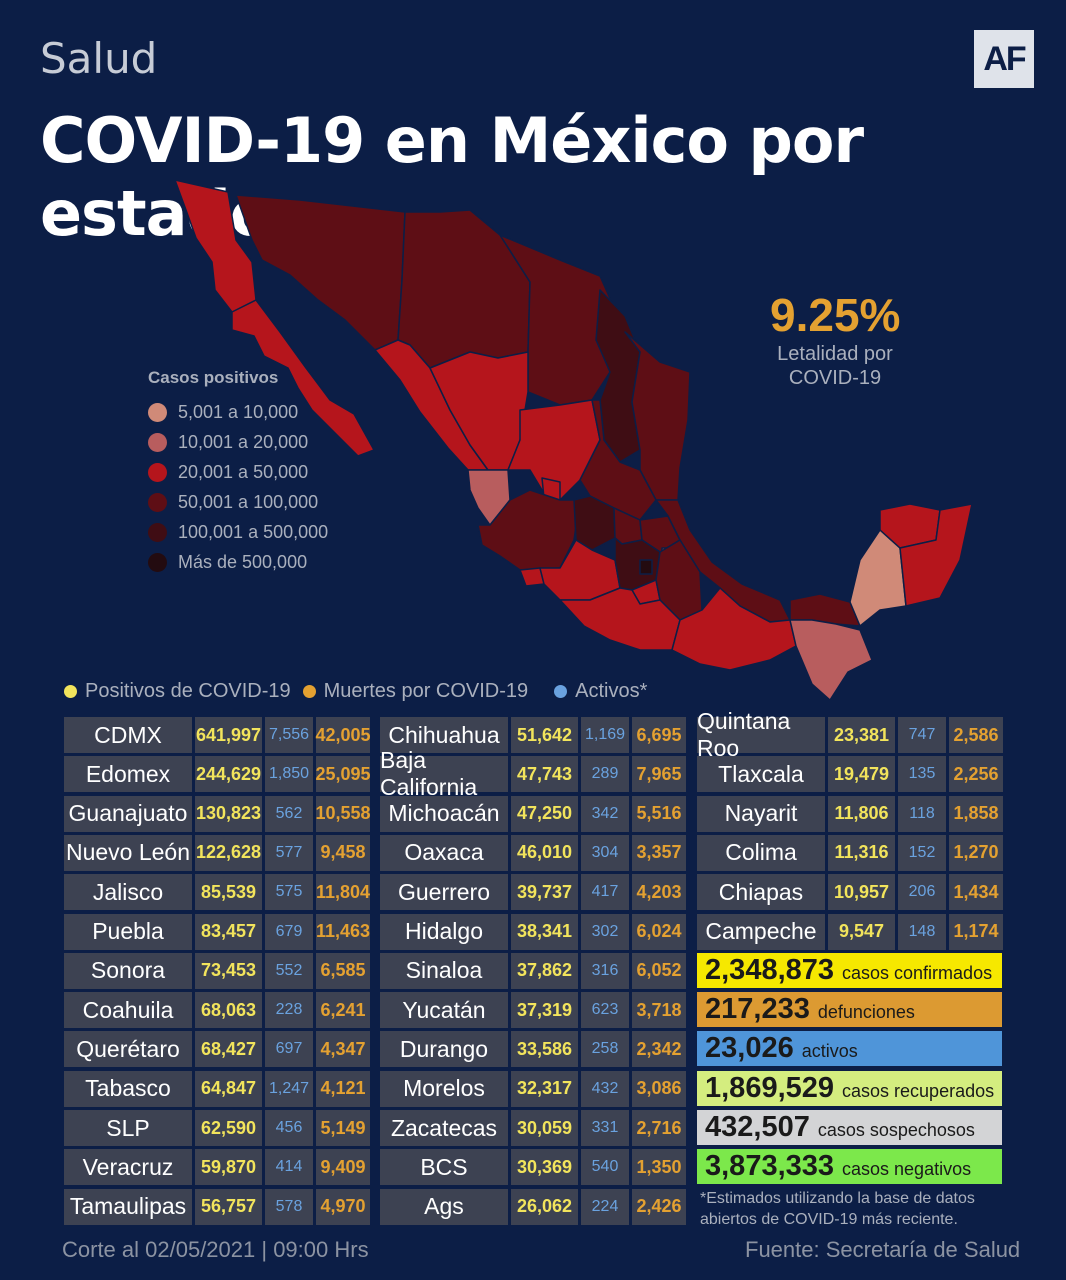 This screenshot has height=1280, width=1066. I want to click on table-row: Campeche 9,547 148 1,174, so click(851, 931).